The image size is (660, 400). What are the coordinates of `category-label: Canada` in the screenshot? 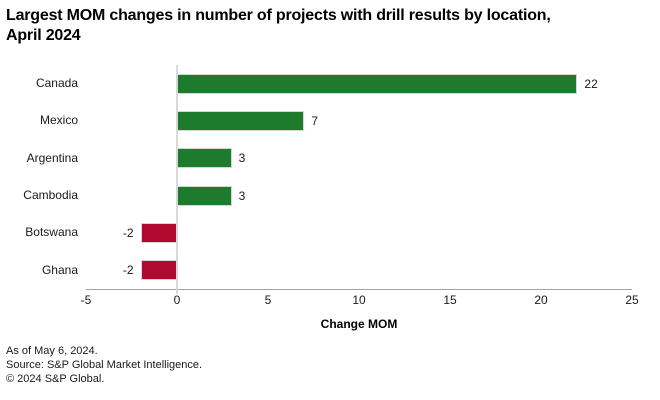 It's located at (56, 83).